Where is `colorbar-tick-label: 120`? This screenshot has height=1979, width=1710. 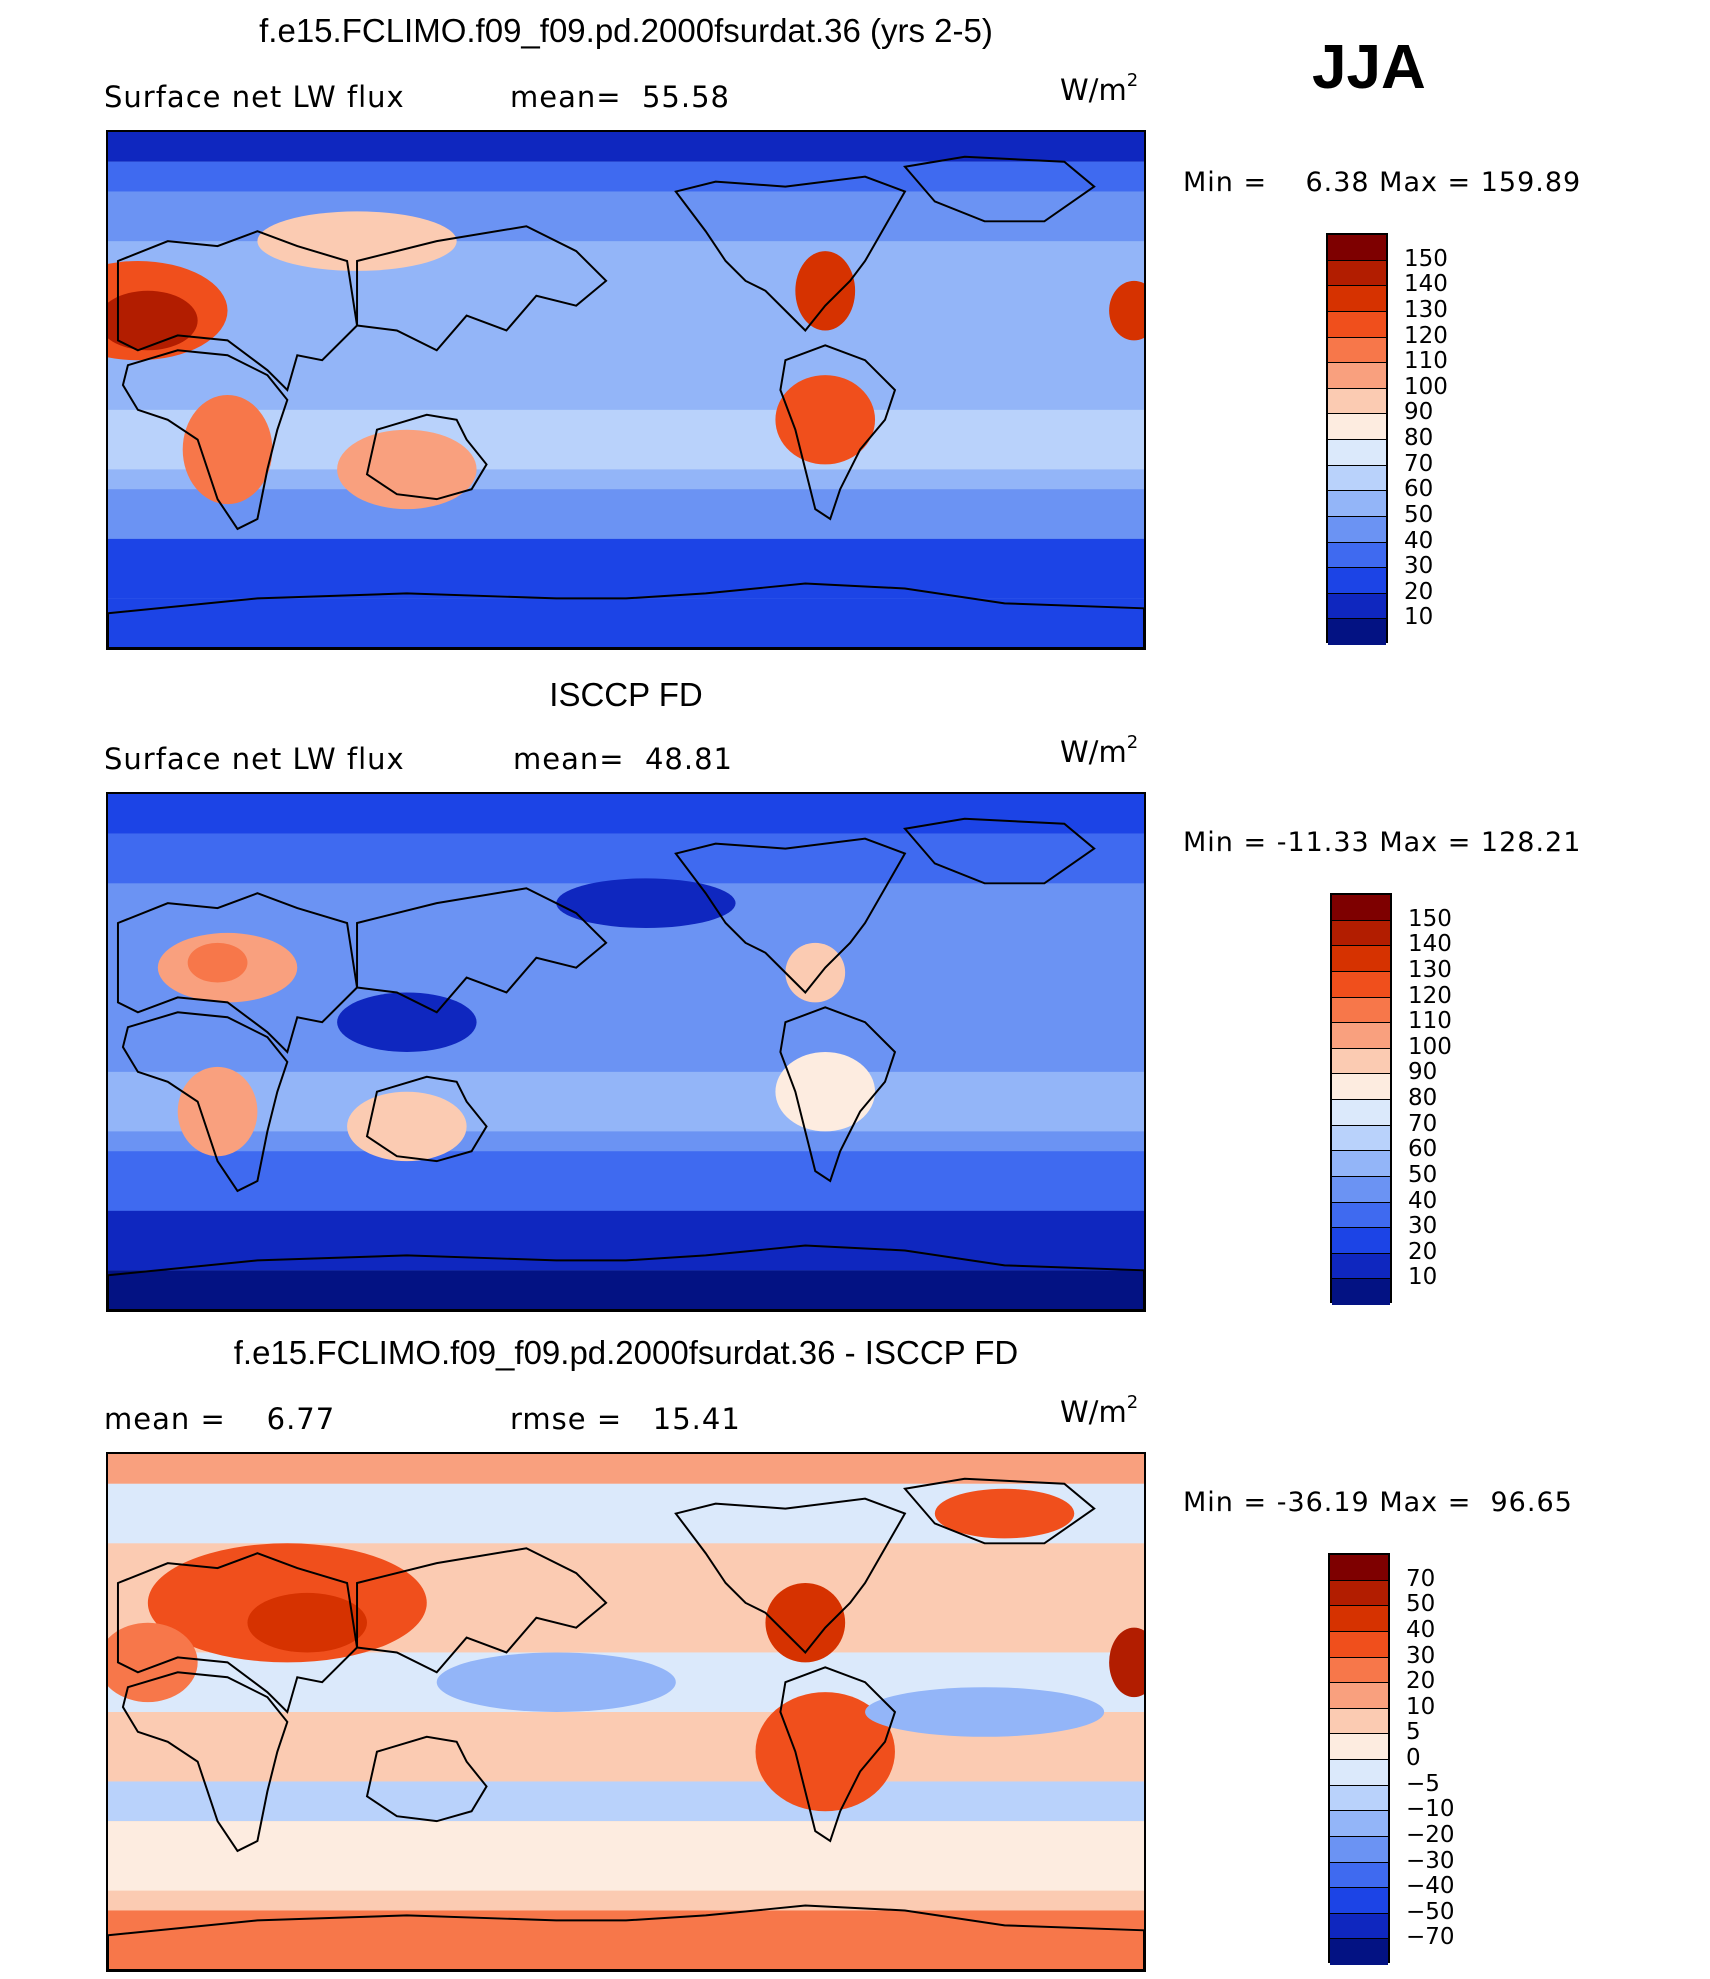
colorbar-tick-label: 120 is located at coordinates (1430, 995).